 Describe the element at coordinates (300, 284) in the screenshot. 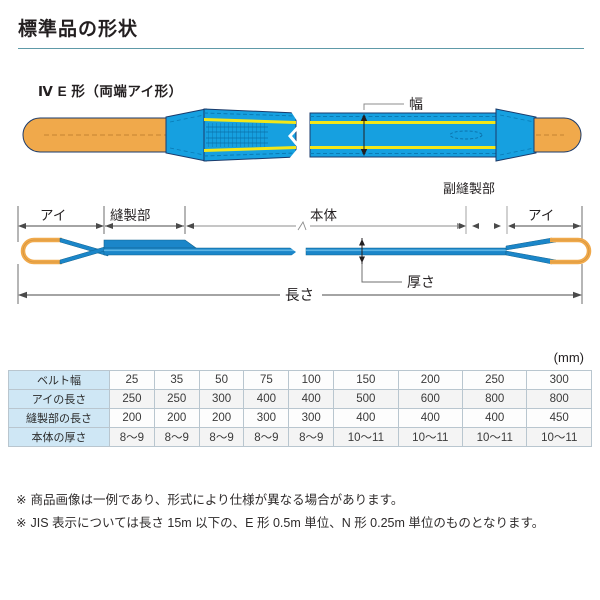

I see `length-dimension-annotation: 長さ` at that location.